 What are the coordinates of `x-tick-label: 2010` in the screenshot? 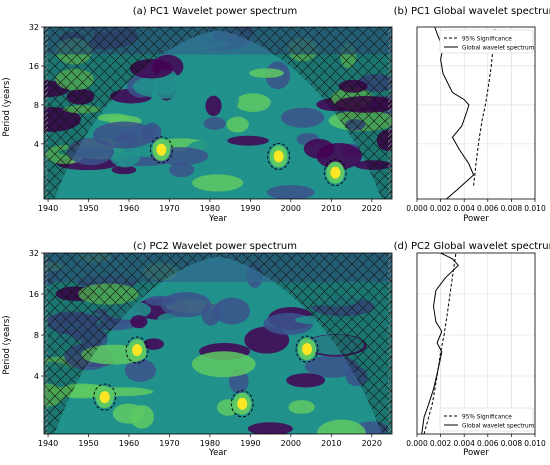 It's located at (331, 443).